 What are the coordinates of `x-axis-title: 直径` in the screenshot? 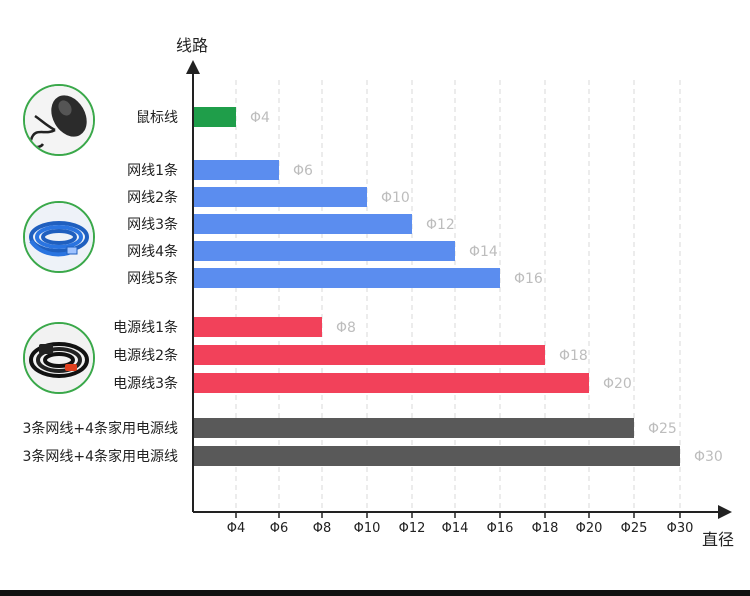 It's located at (718, 539).